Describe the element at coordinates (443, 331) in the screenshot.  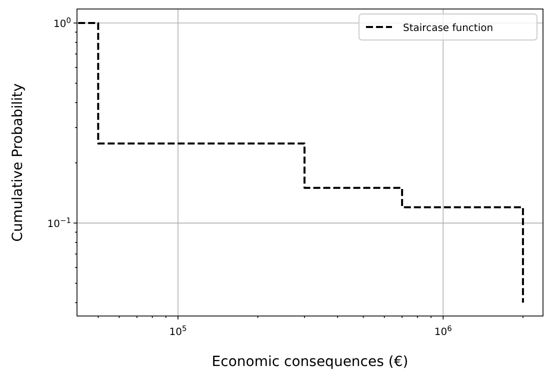
I see `x-tick-label: 10$^{6}$` at that location.